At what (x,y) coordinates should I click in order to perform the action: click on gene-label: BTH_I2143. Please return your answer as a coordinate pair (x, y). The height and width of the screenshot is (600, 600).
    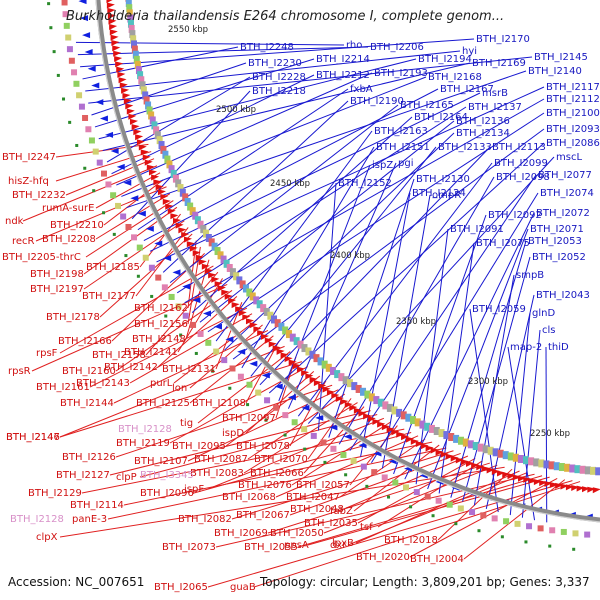
    Looking at the image, I should click on (103, 383).